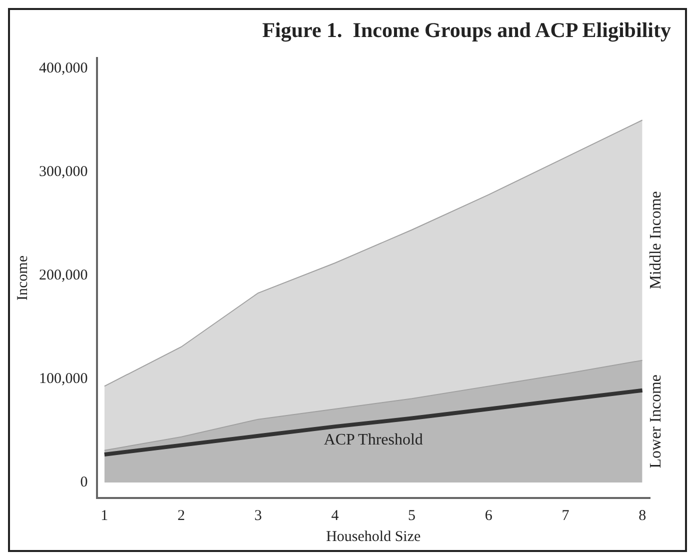 The image size is (695, 560). I want to click on text: Lower Income, so click(656, 421).